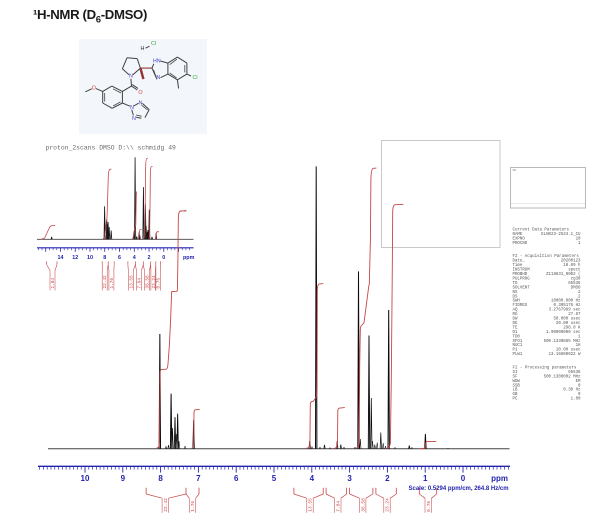 The height and width of the screenshot is (525, 615). What do you see at coordinates (572, 328) in the screenshot?
I see `svg-text: 298.0 K` at bounding box center [572, 328].